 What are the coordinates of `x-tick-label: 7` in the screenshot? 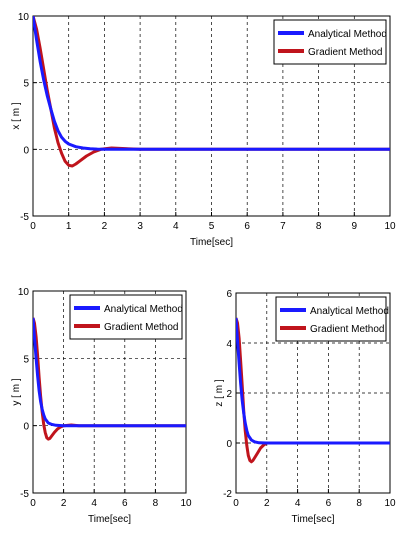 It's located at (283, 226).